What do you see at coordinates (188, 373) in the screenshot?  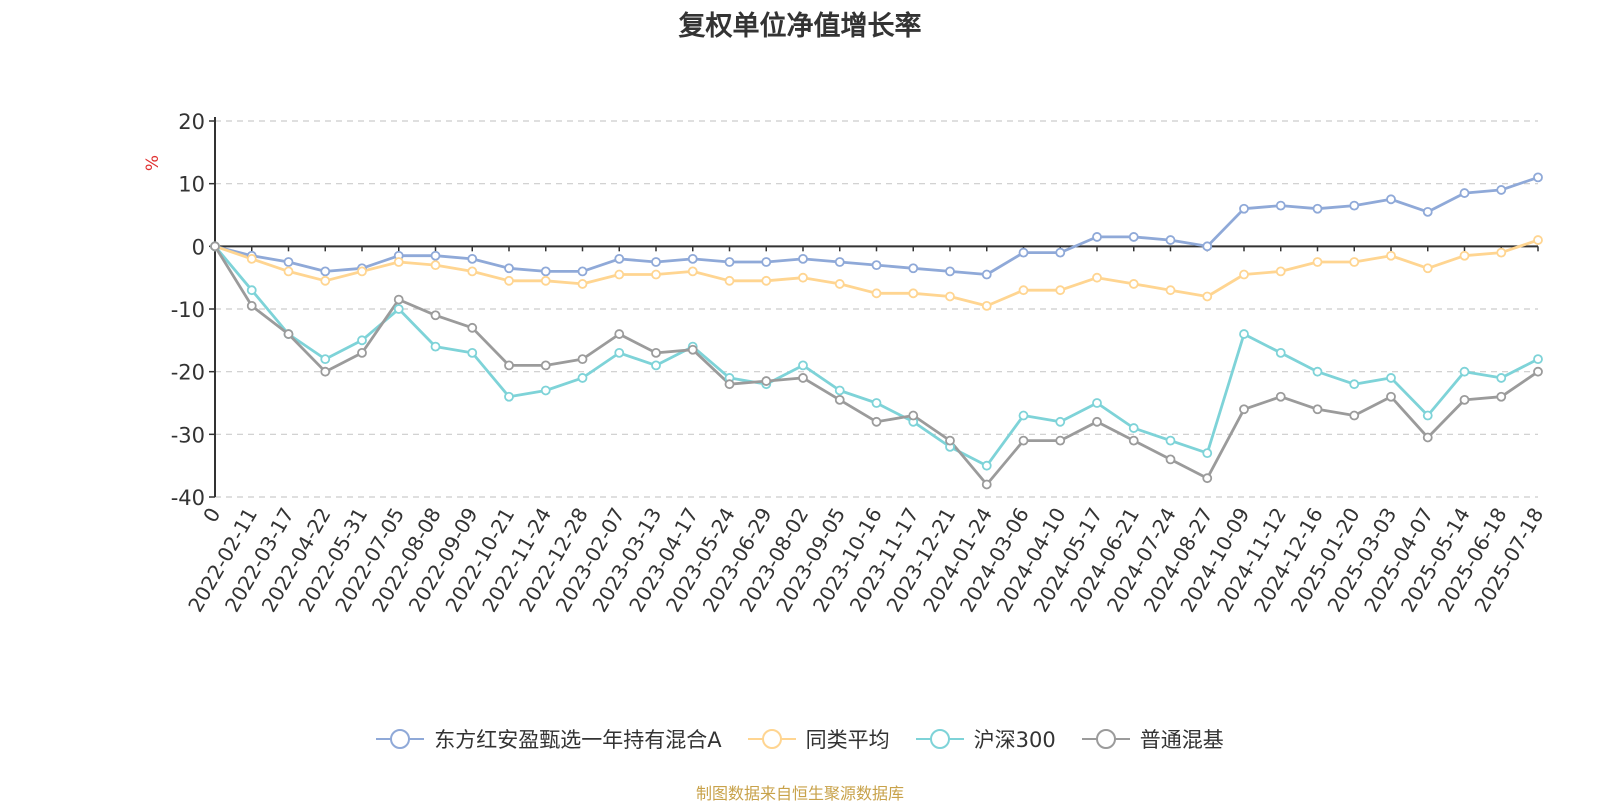 I see `y-tick-label: -20` at bounding box center [188, 373].